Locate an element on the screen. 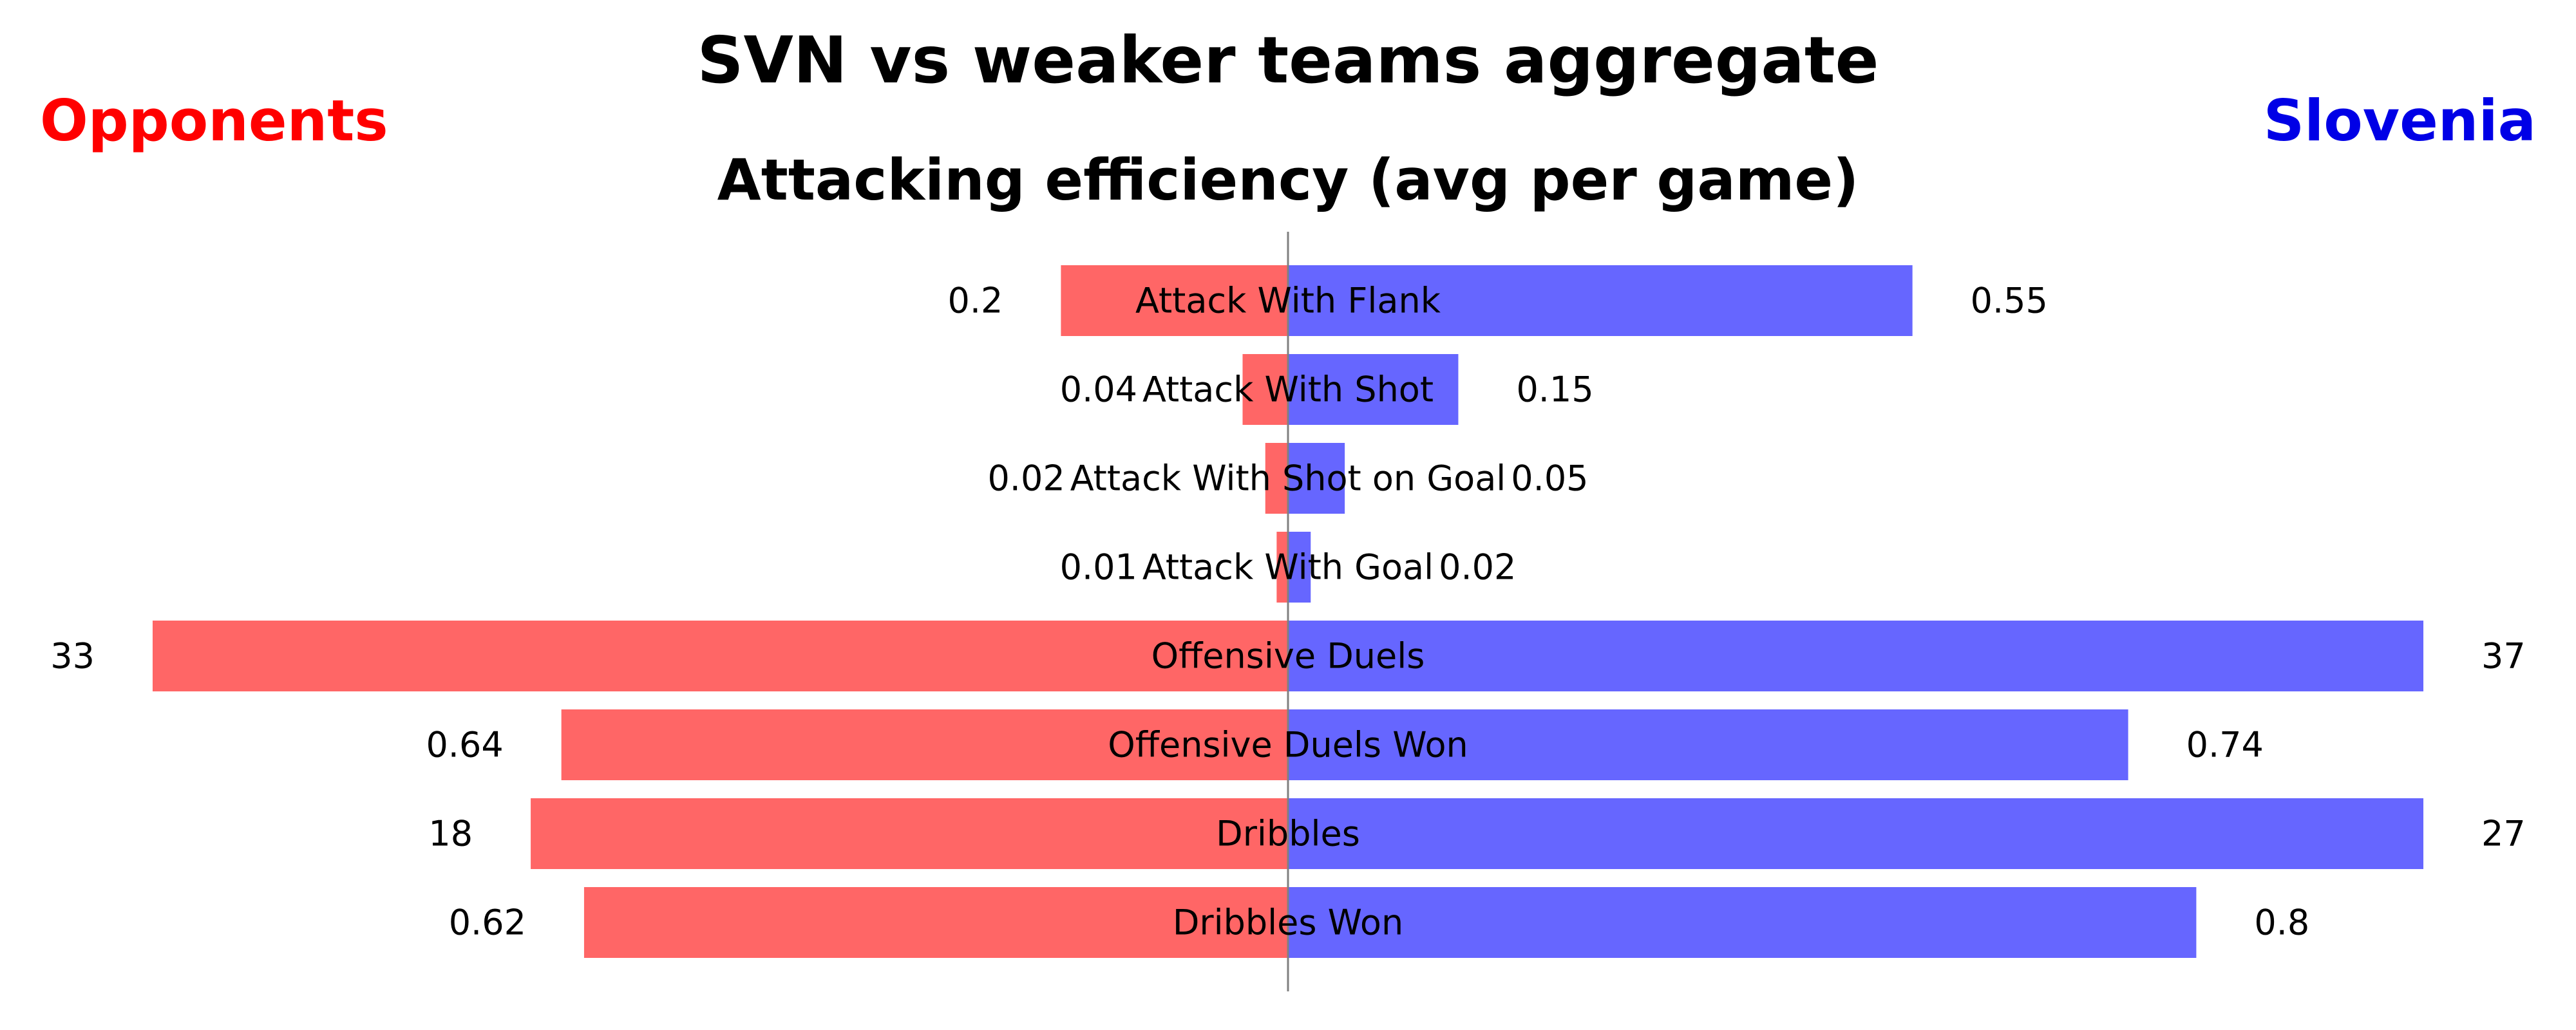  category-label-4: Offensive Duels is located at coordinates (1288, 657).